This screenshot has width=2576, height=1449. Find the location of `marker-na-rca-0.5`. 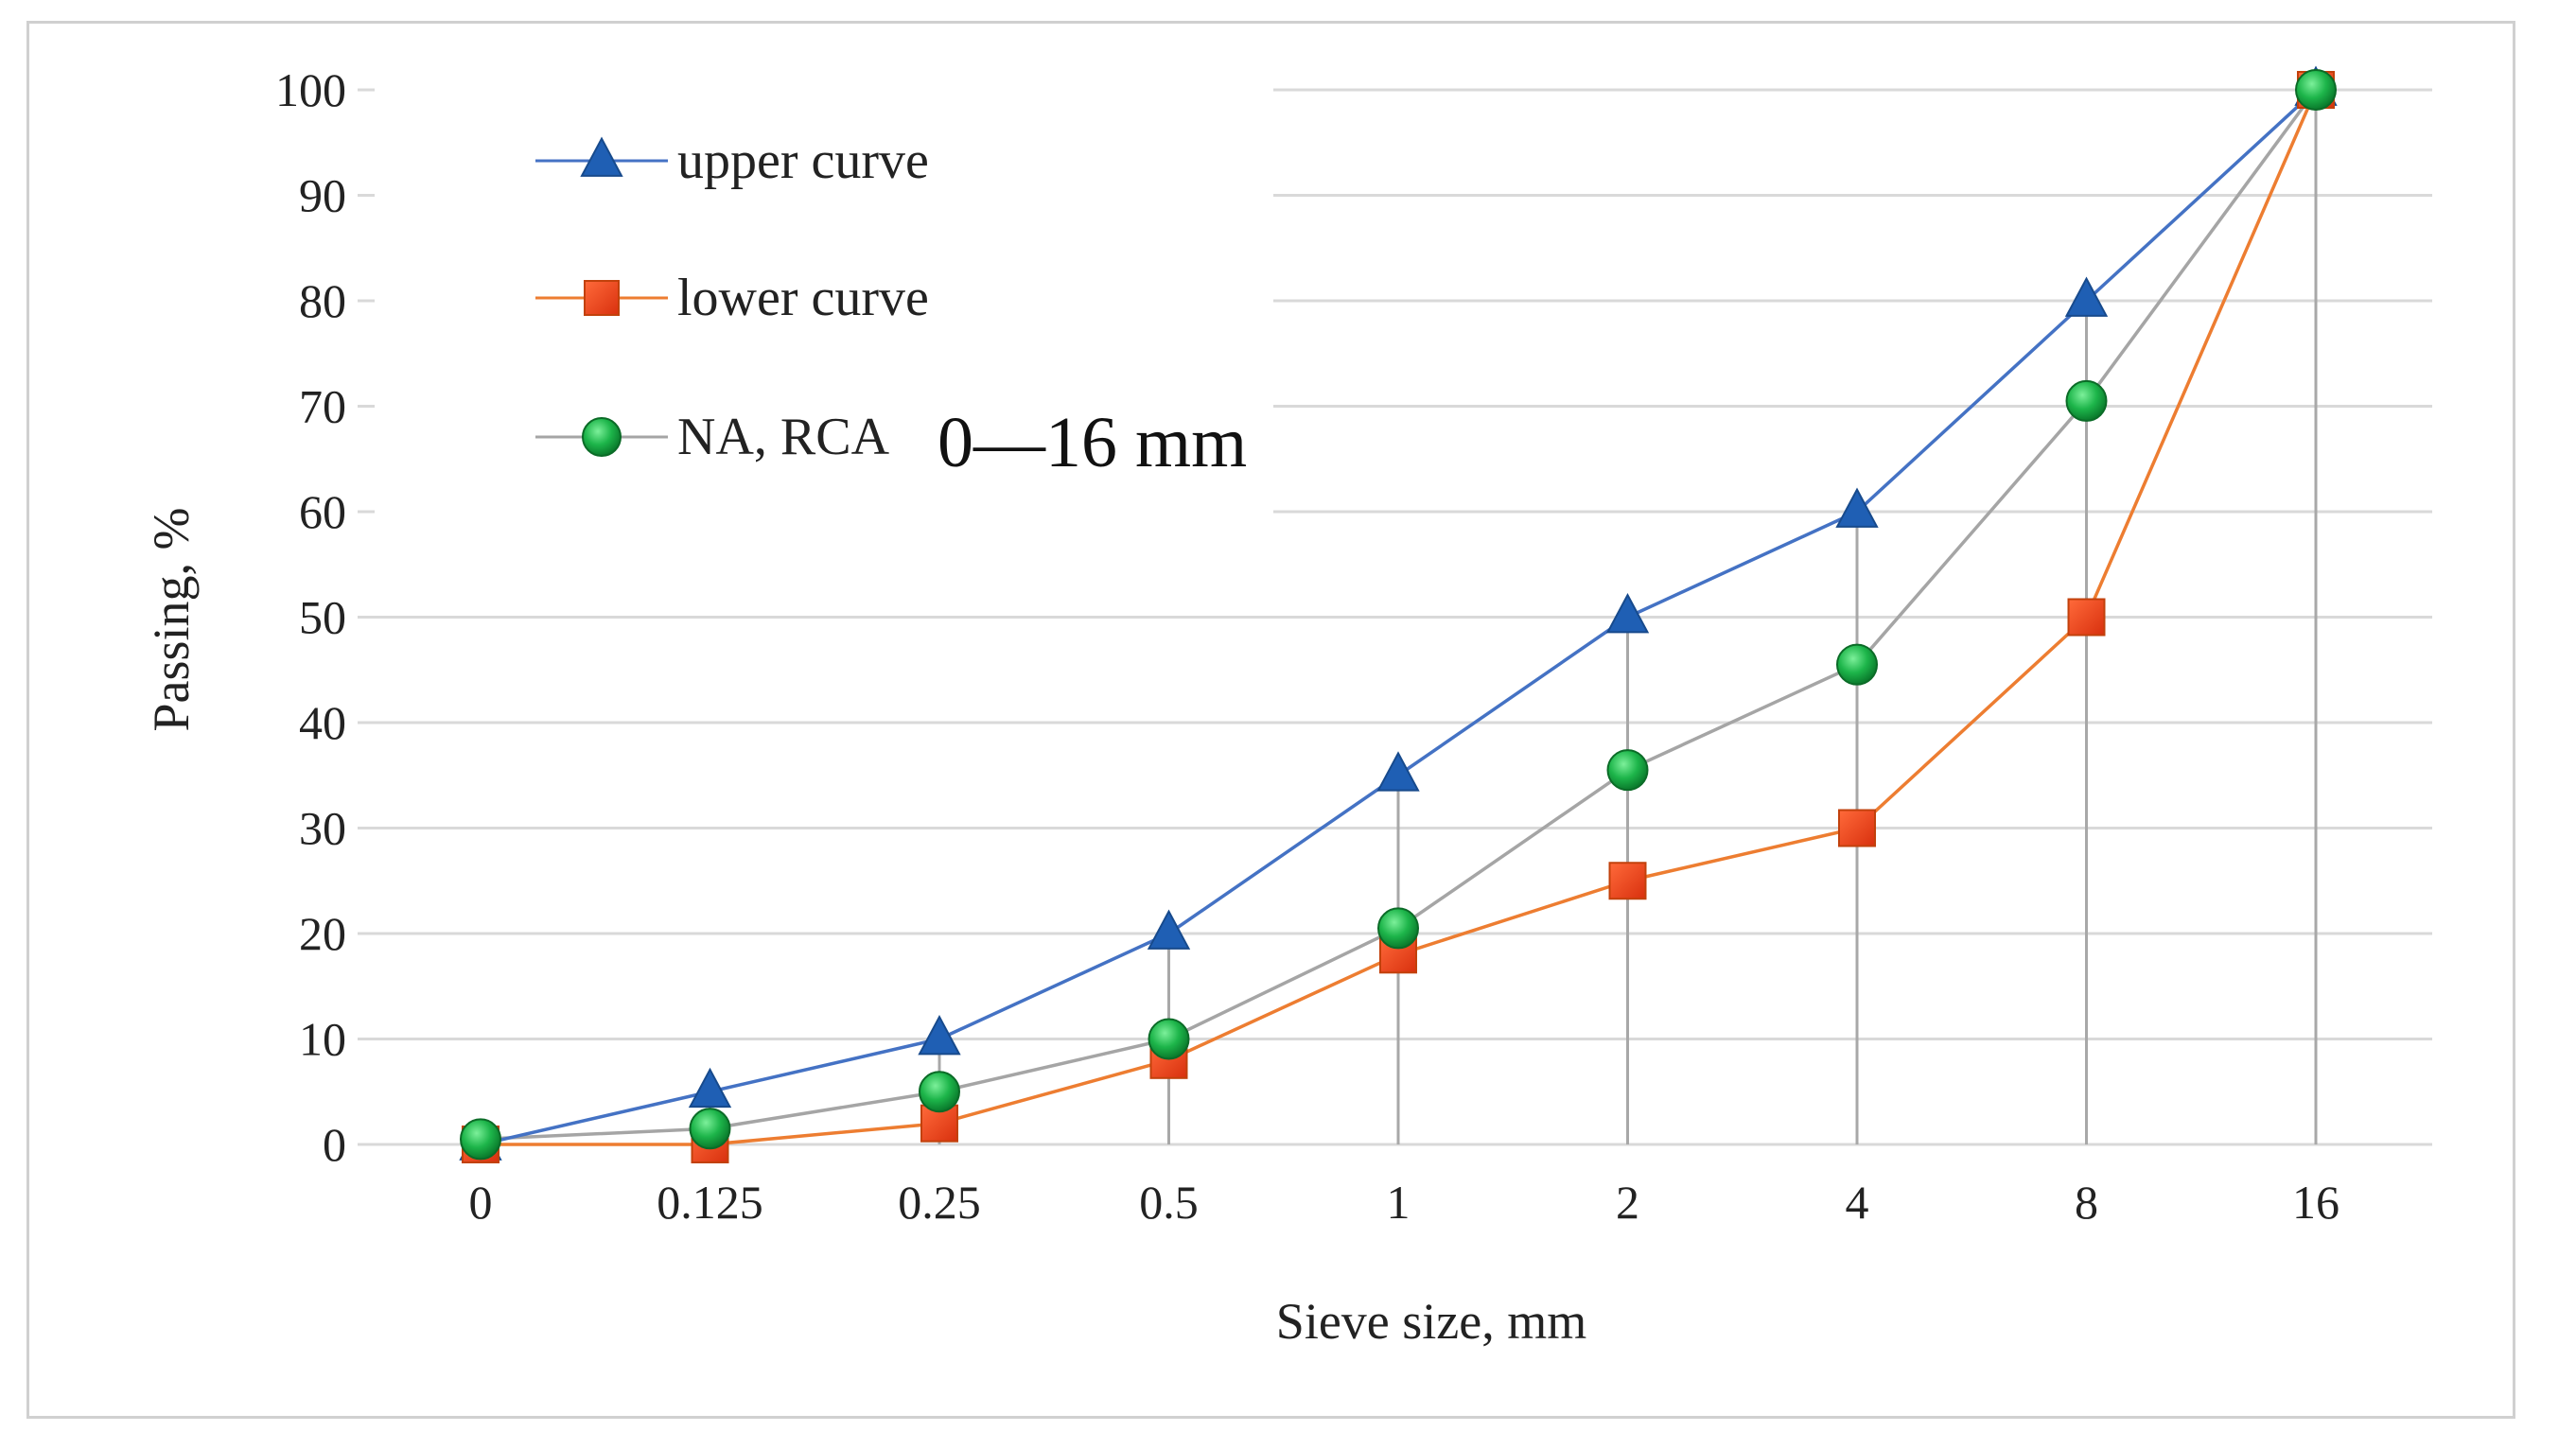

marker-na-rca-0.5 is located at coordinates (1169, 1039).